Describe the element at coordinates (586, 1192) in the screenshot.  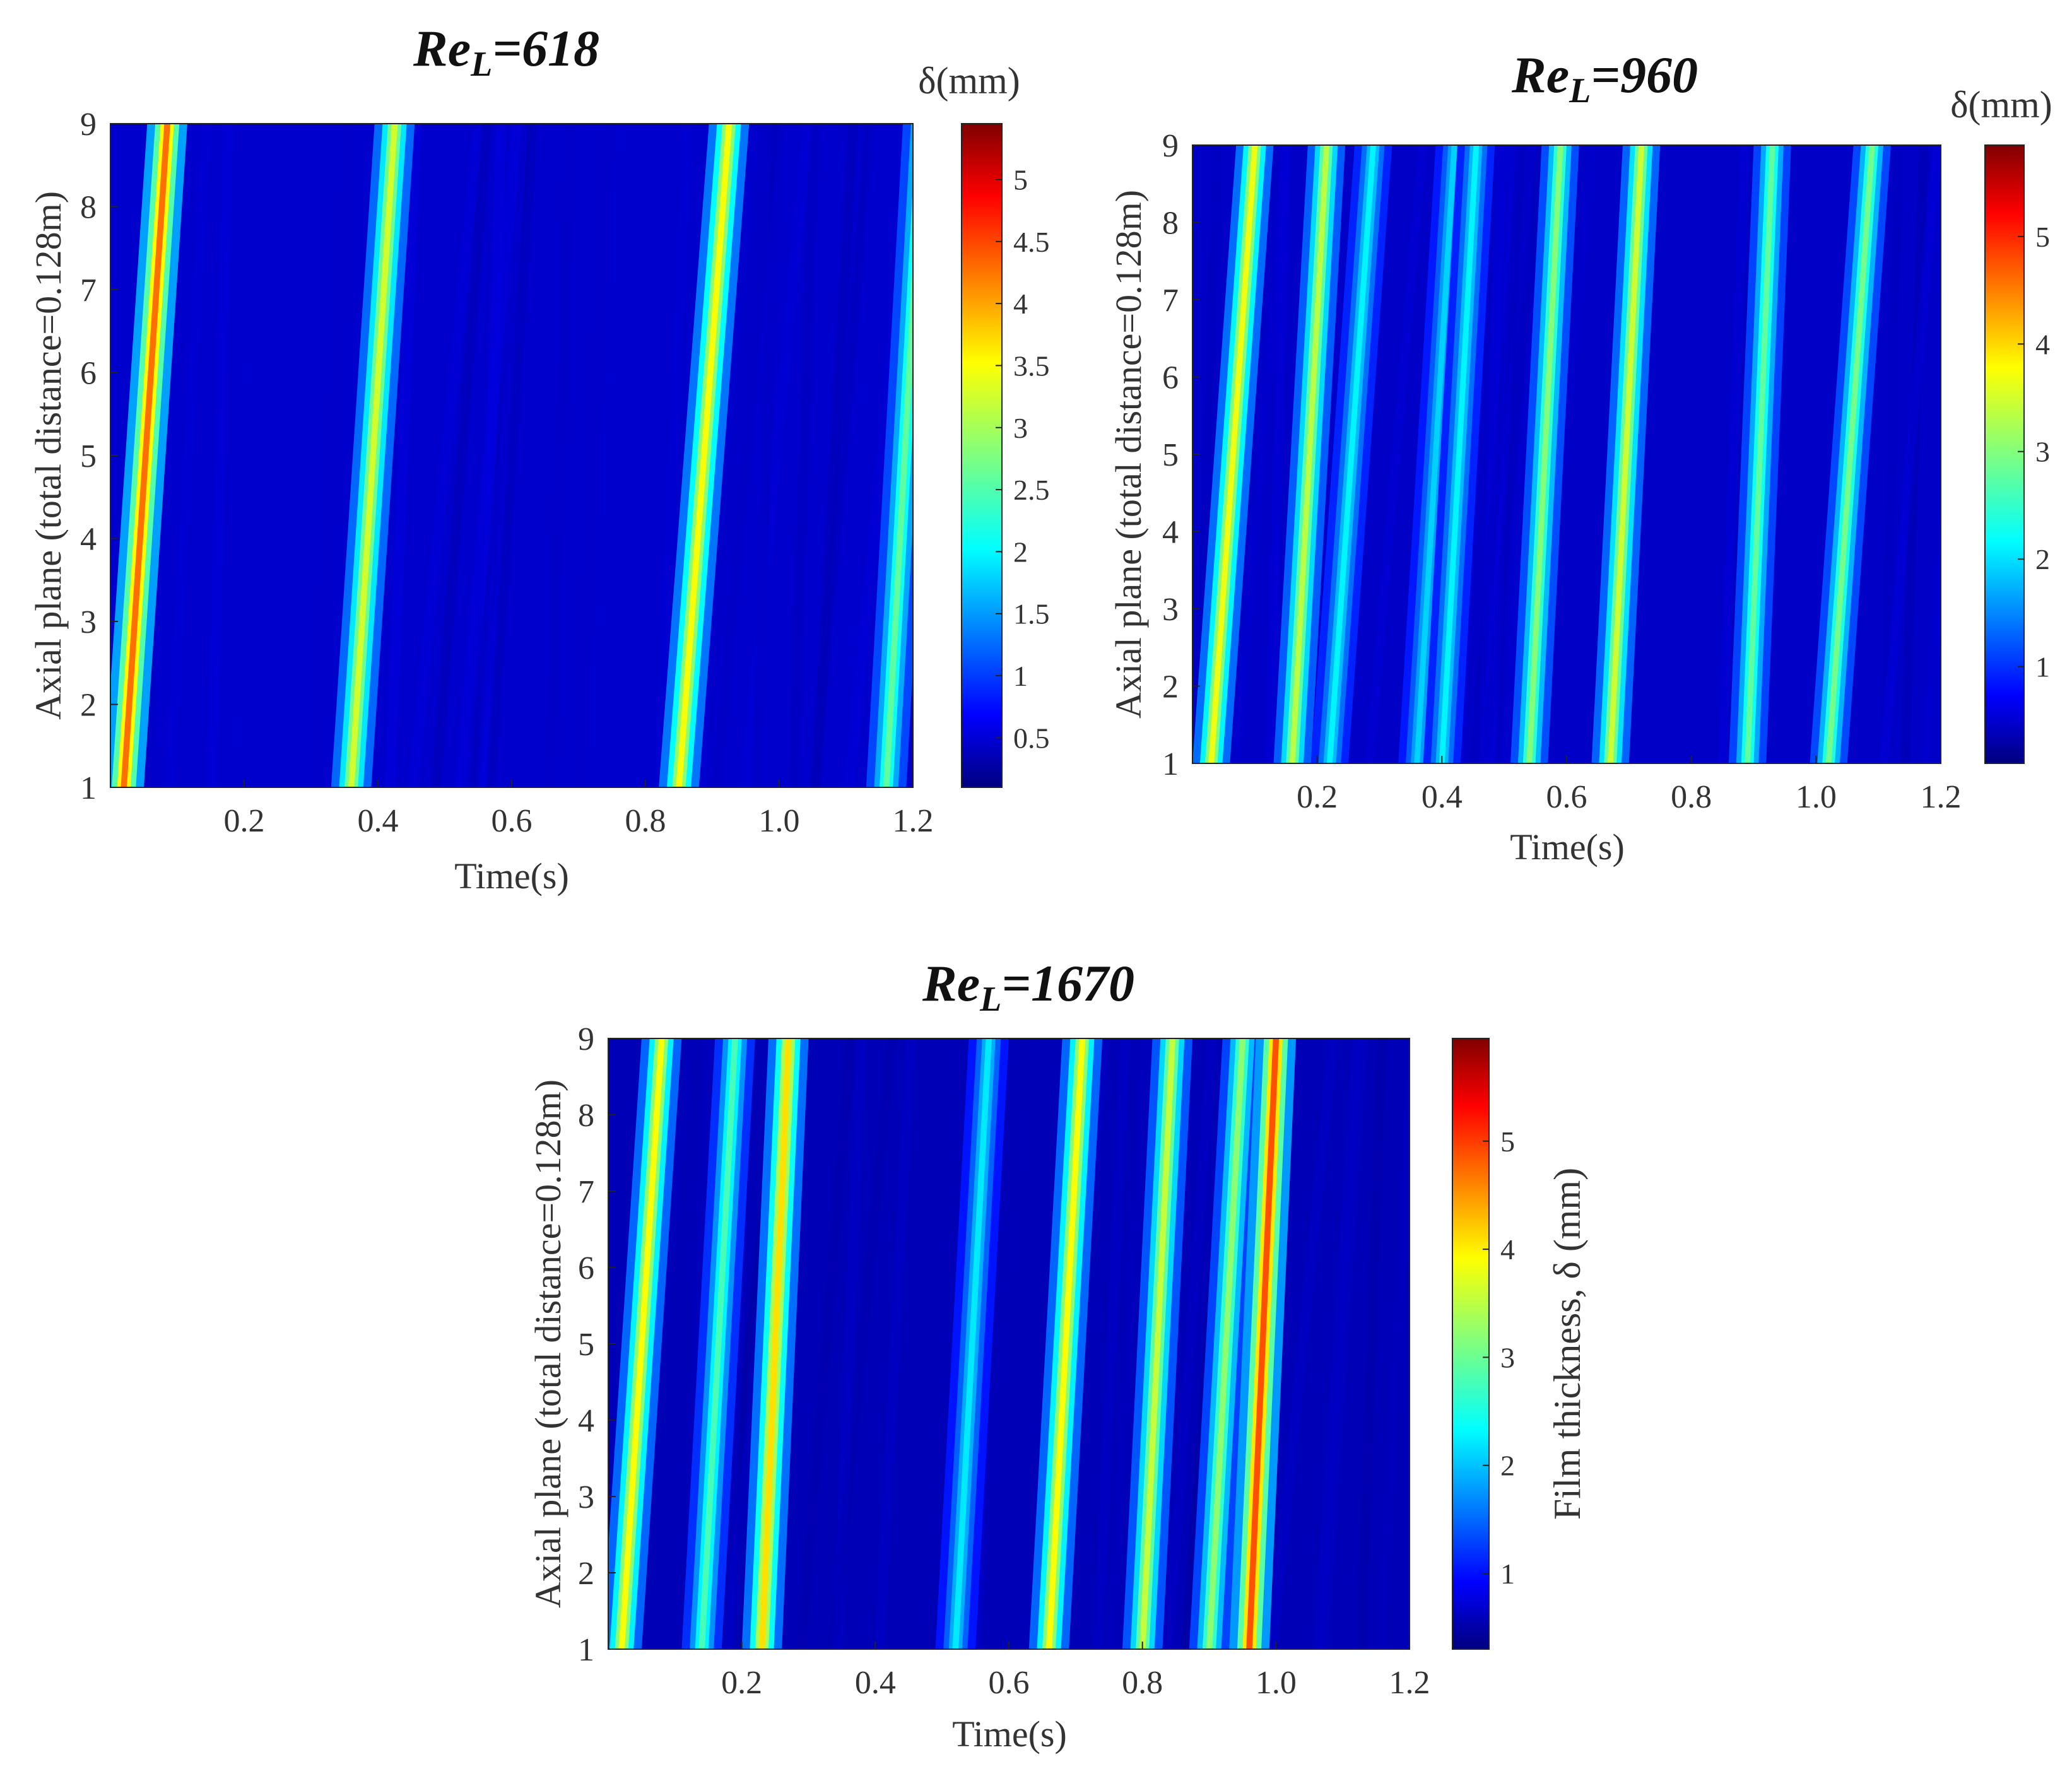
I see `y-tick-label: 7` at that location.